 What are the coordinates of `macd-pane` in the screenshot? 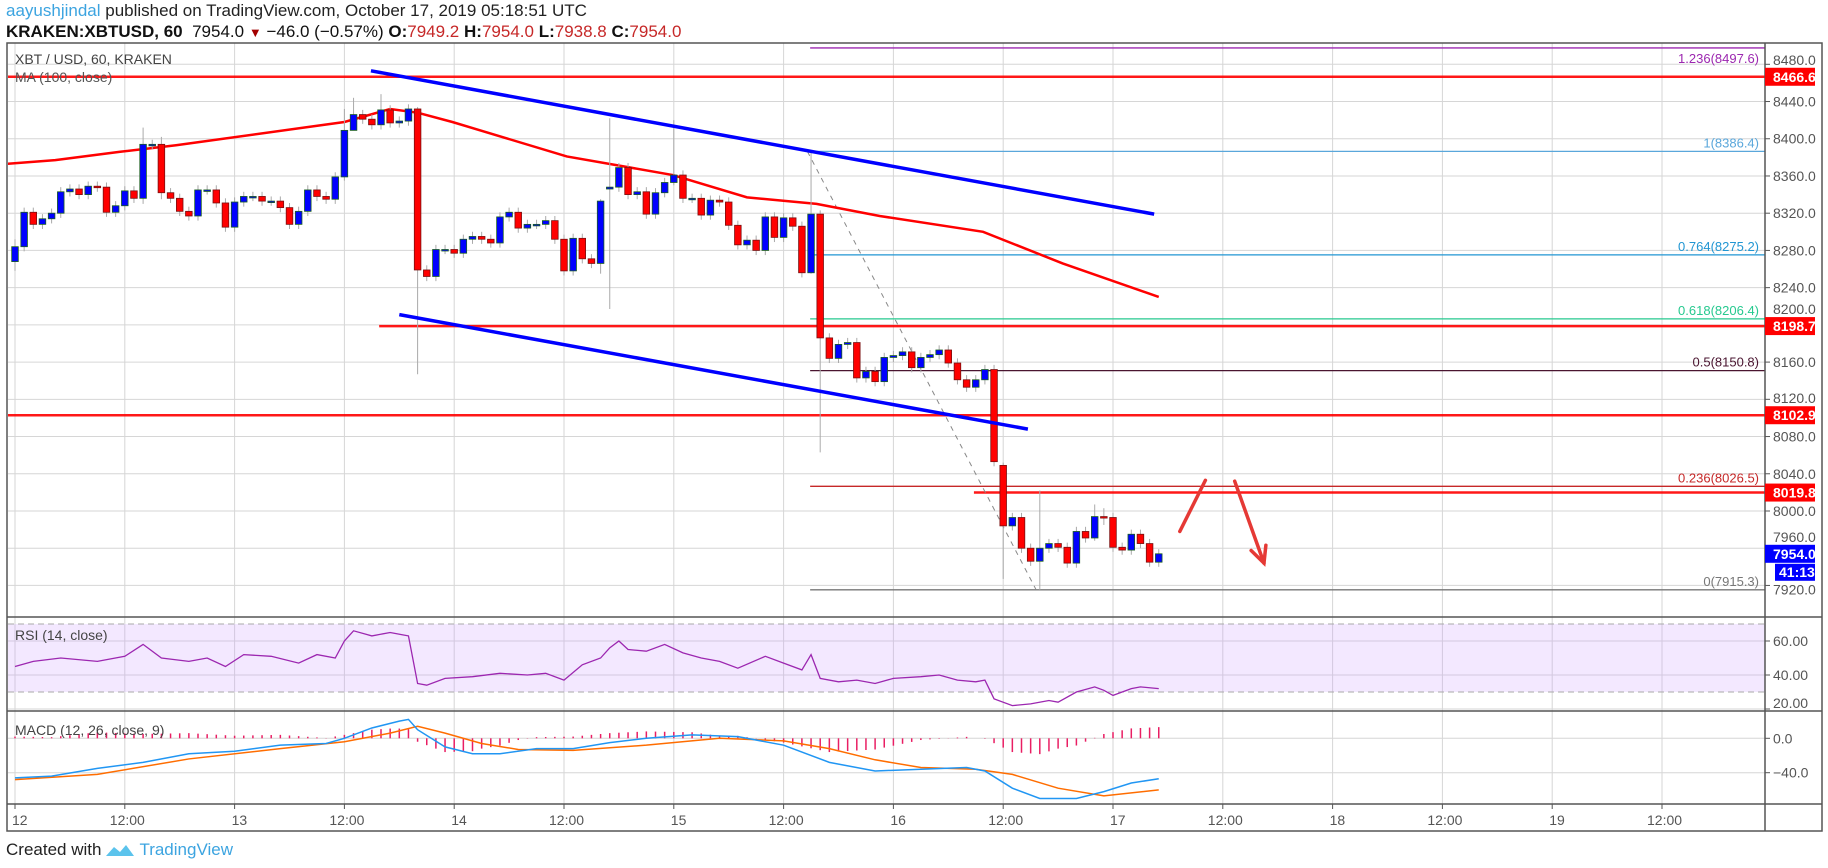 It's located at (587, 759).